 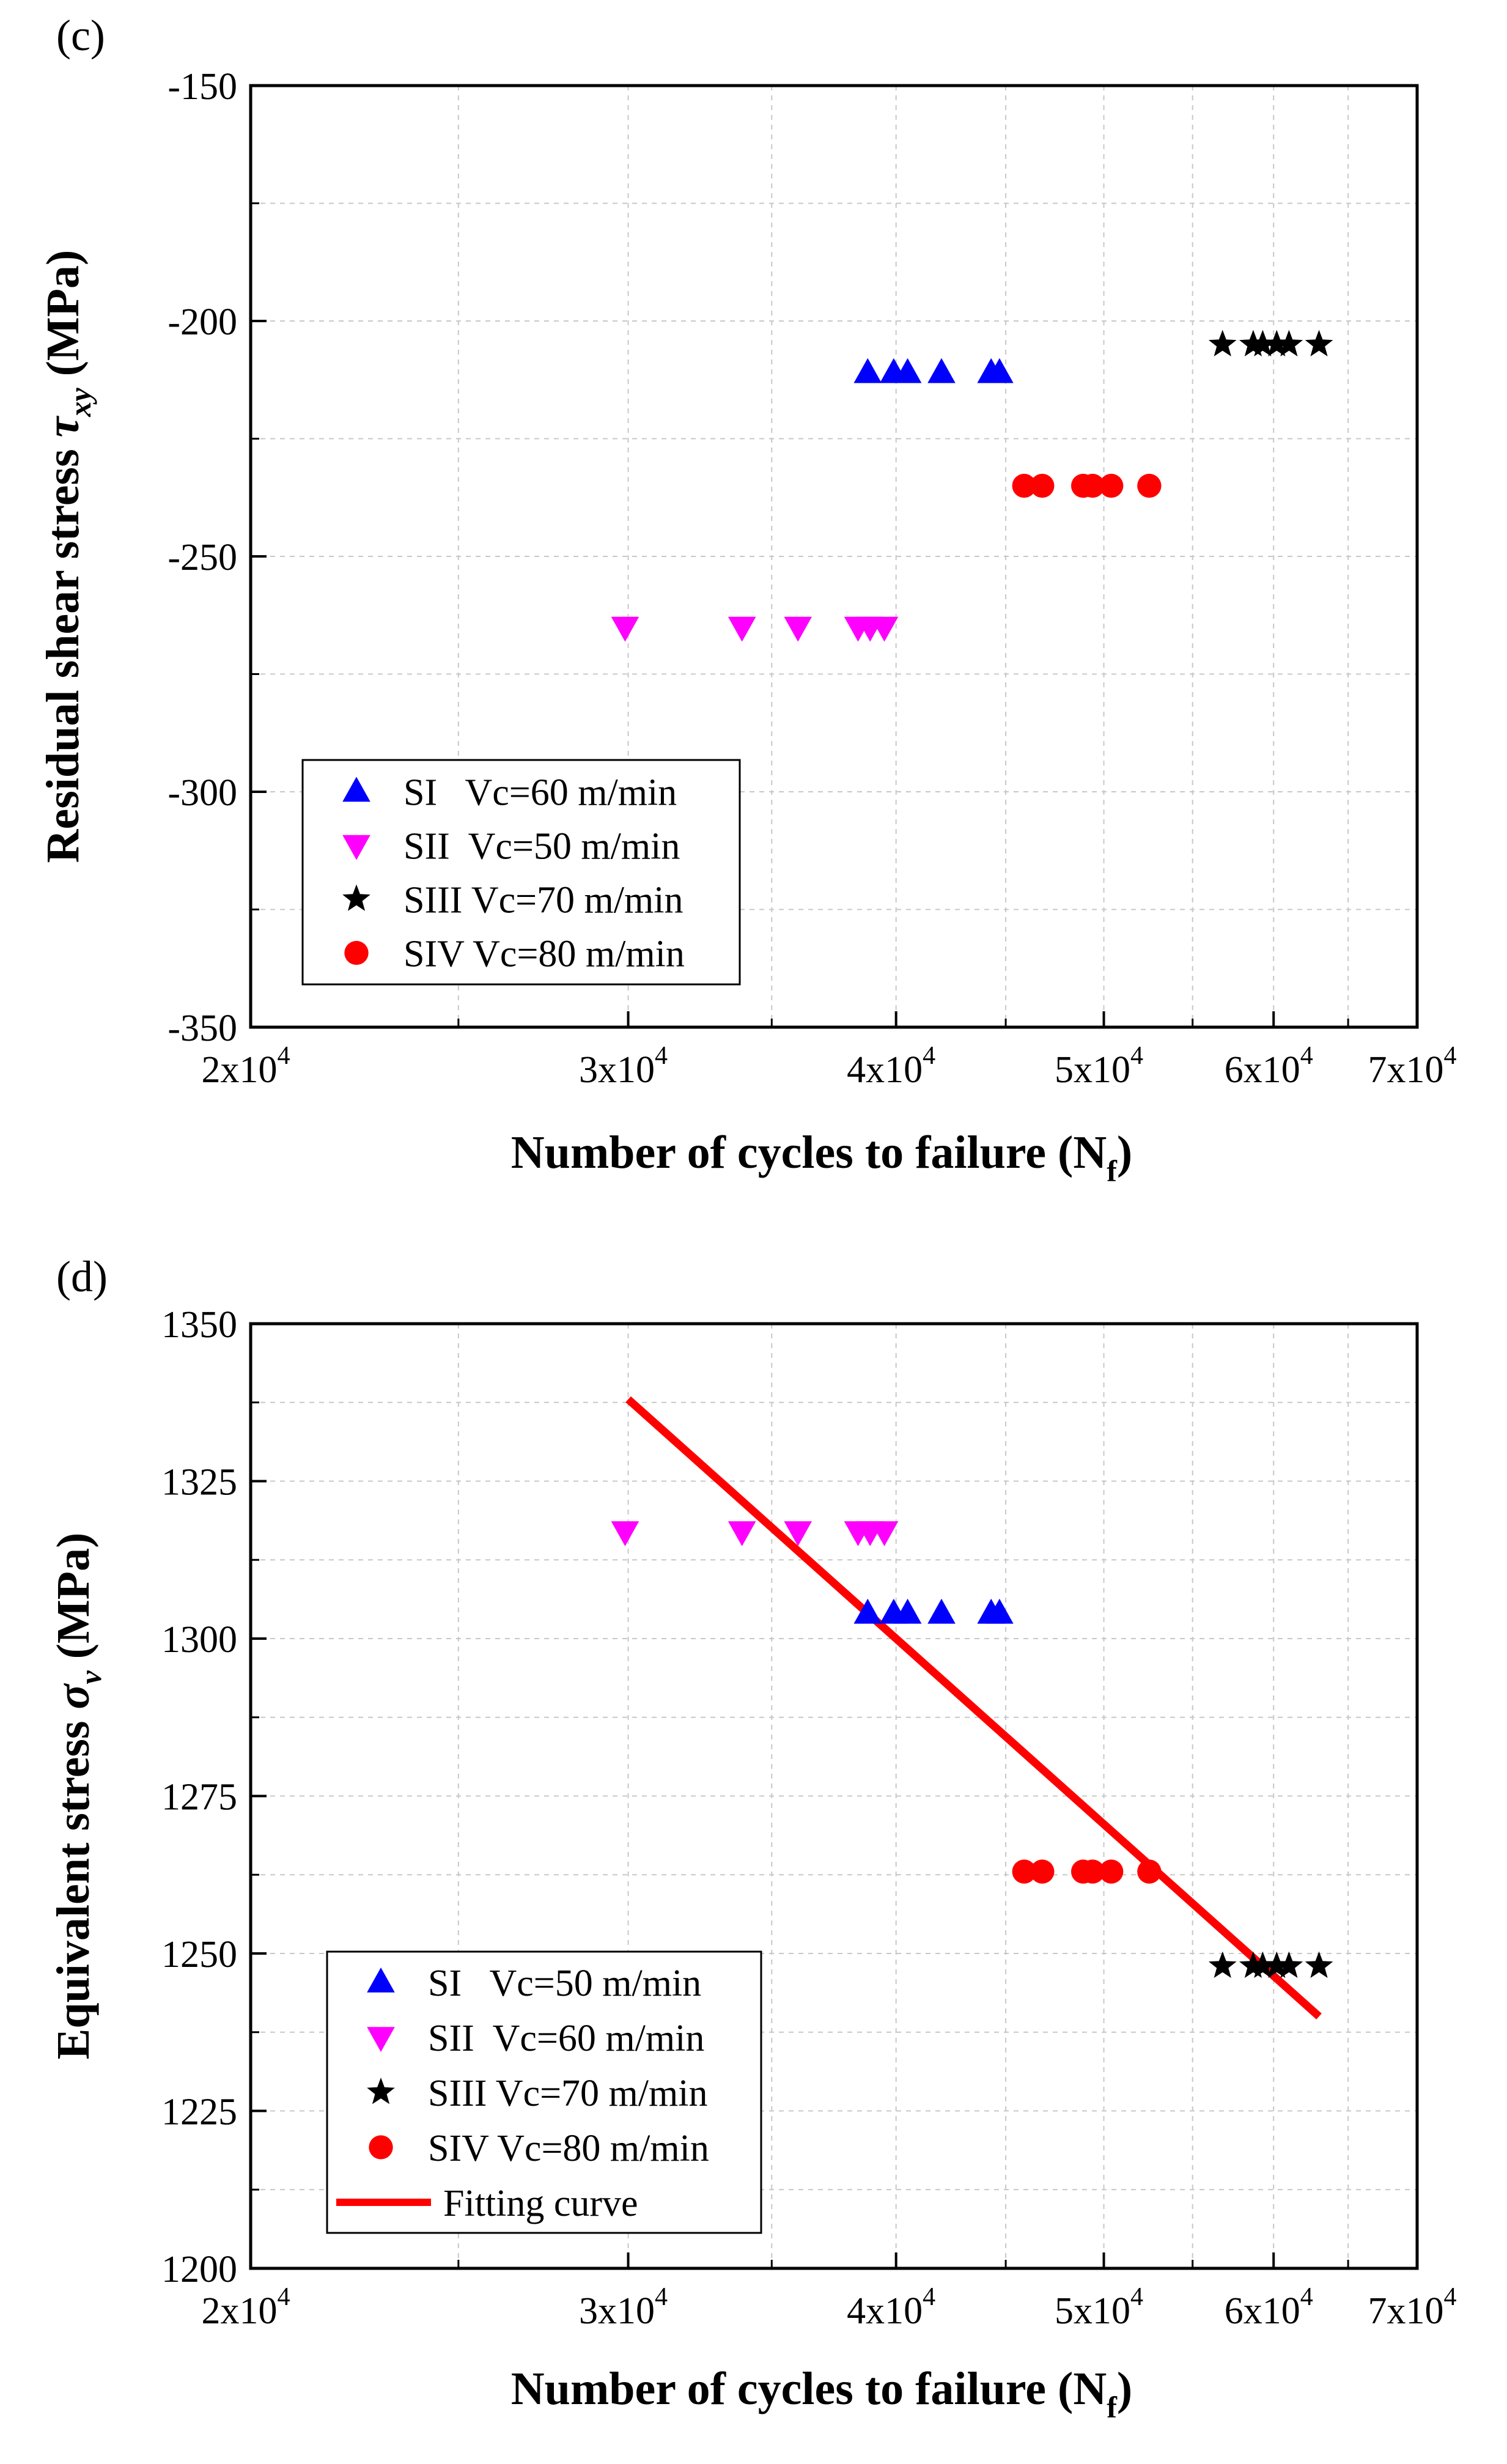 I want to click on panel-label: (c), so click(x=80, y=35).